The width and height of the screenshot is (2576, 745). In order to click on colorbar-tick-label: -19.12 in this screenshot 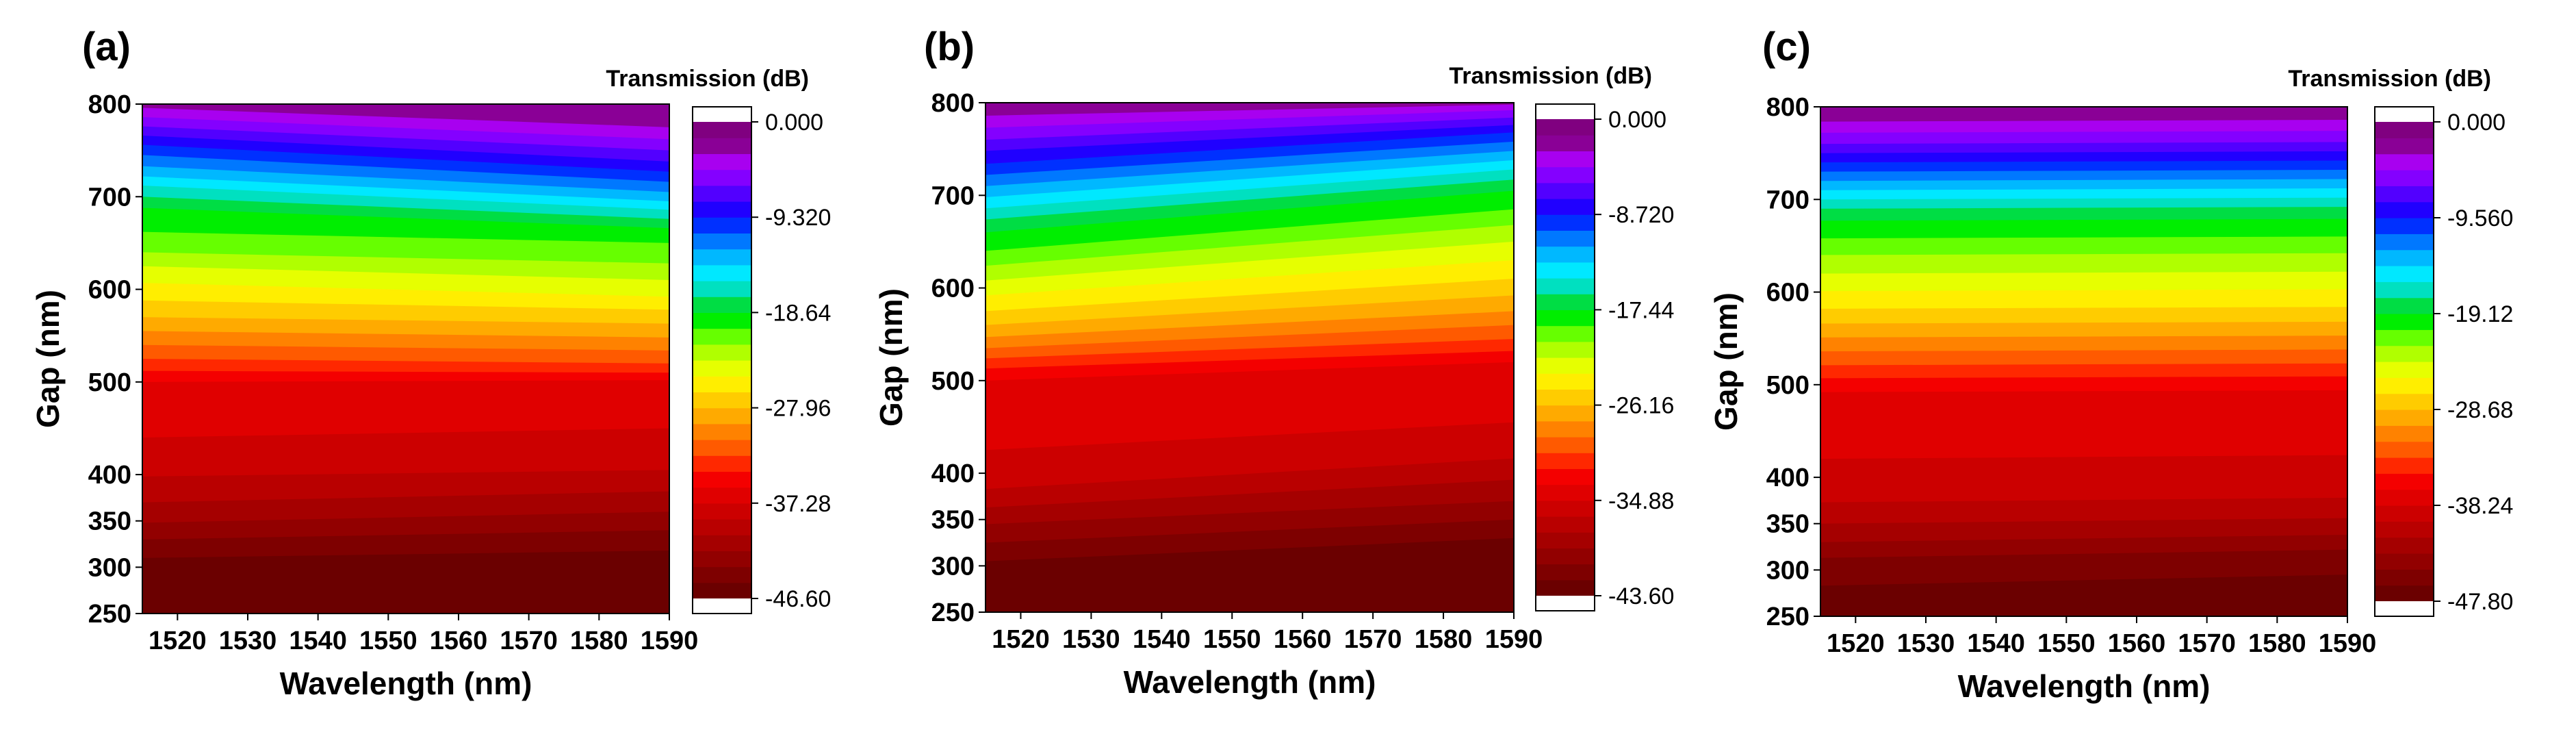, I will do `click(2480, 314)`.